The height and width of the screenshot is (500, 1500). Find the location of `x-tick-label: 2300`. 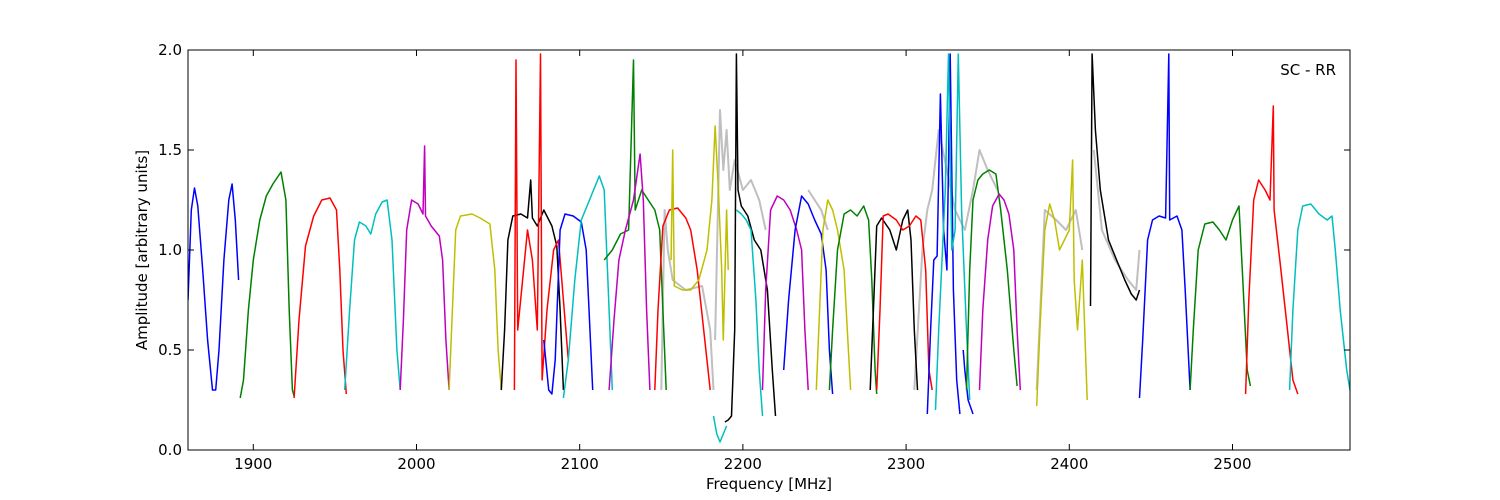

x-tick-label: 2300 is located at coordinates (906, 464).